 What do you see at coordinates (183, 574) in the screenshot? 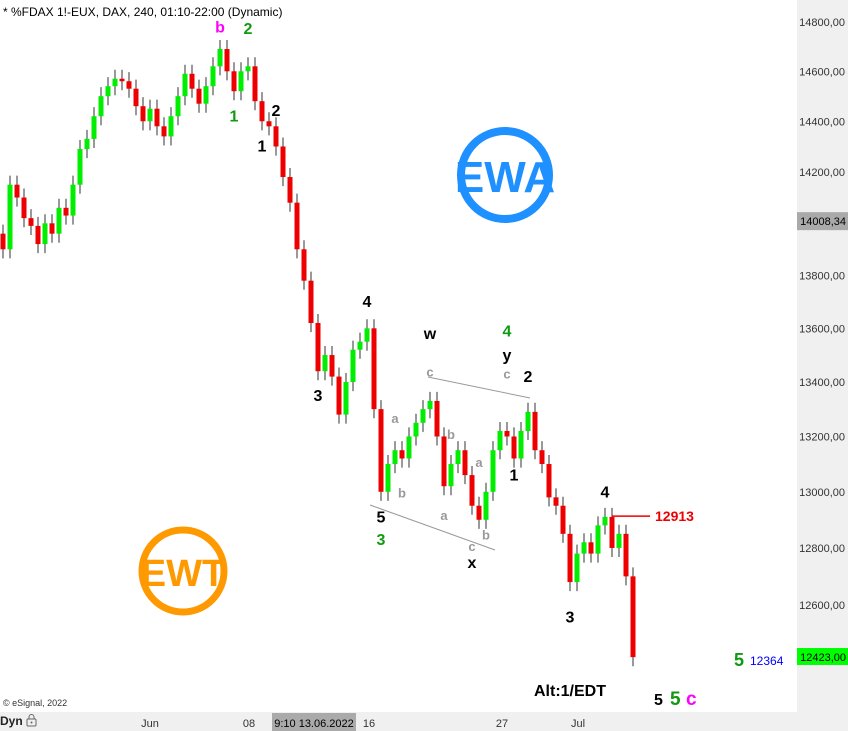
I see `ewt-logo: EWT` at bounding box center [183, 574].